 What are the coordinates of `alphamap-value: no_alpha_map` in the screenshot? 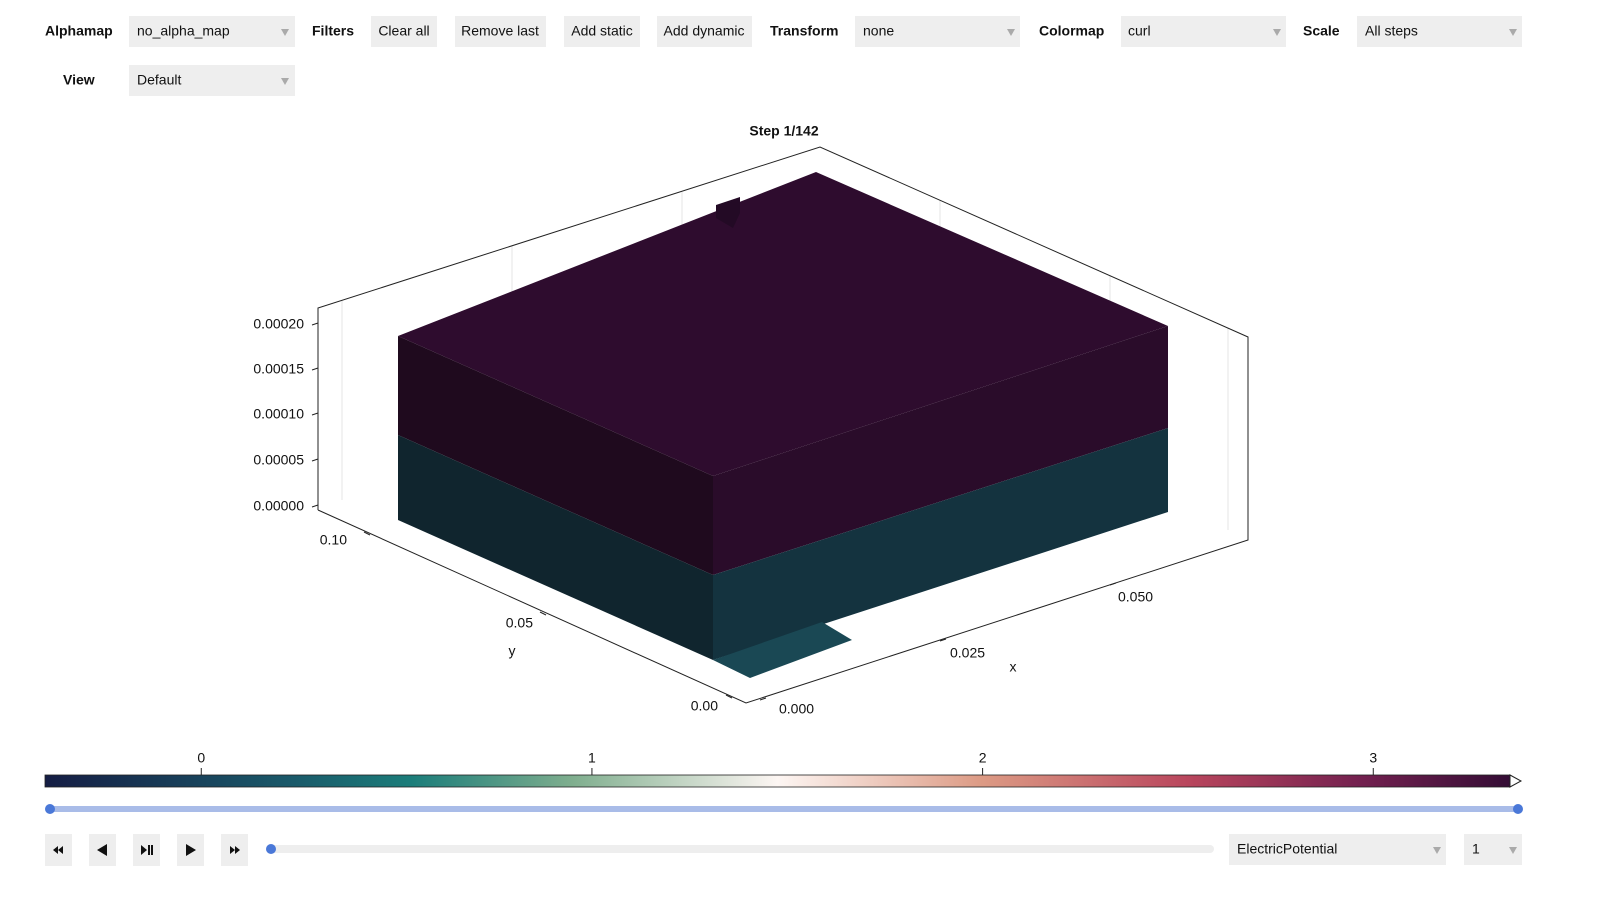 It's located at (183, 31).